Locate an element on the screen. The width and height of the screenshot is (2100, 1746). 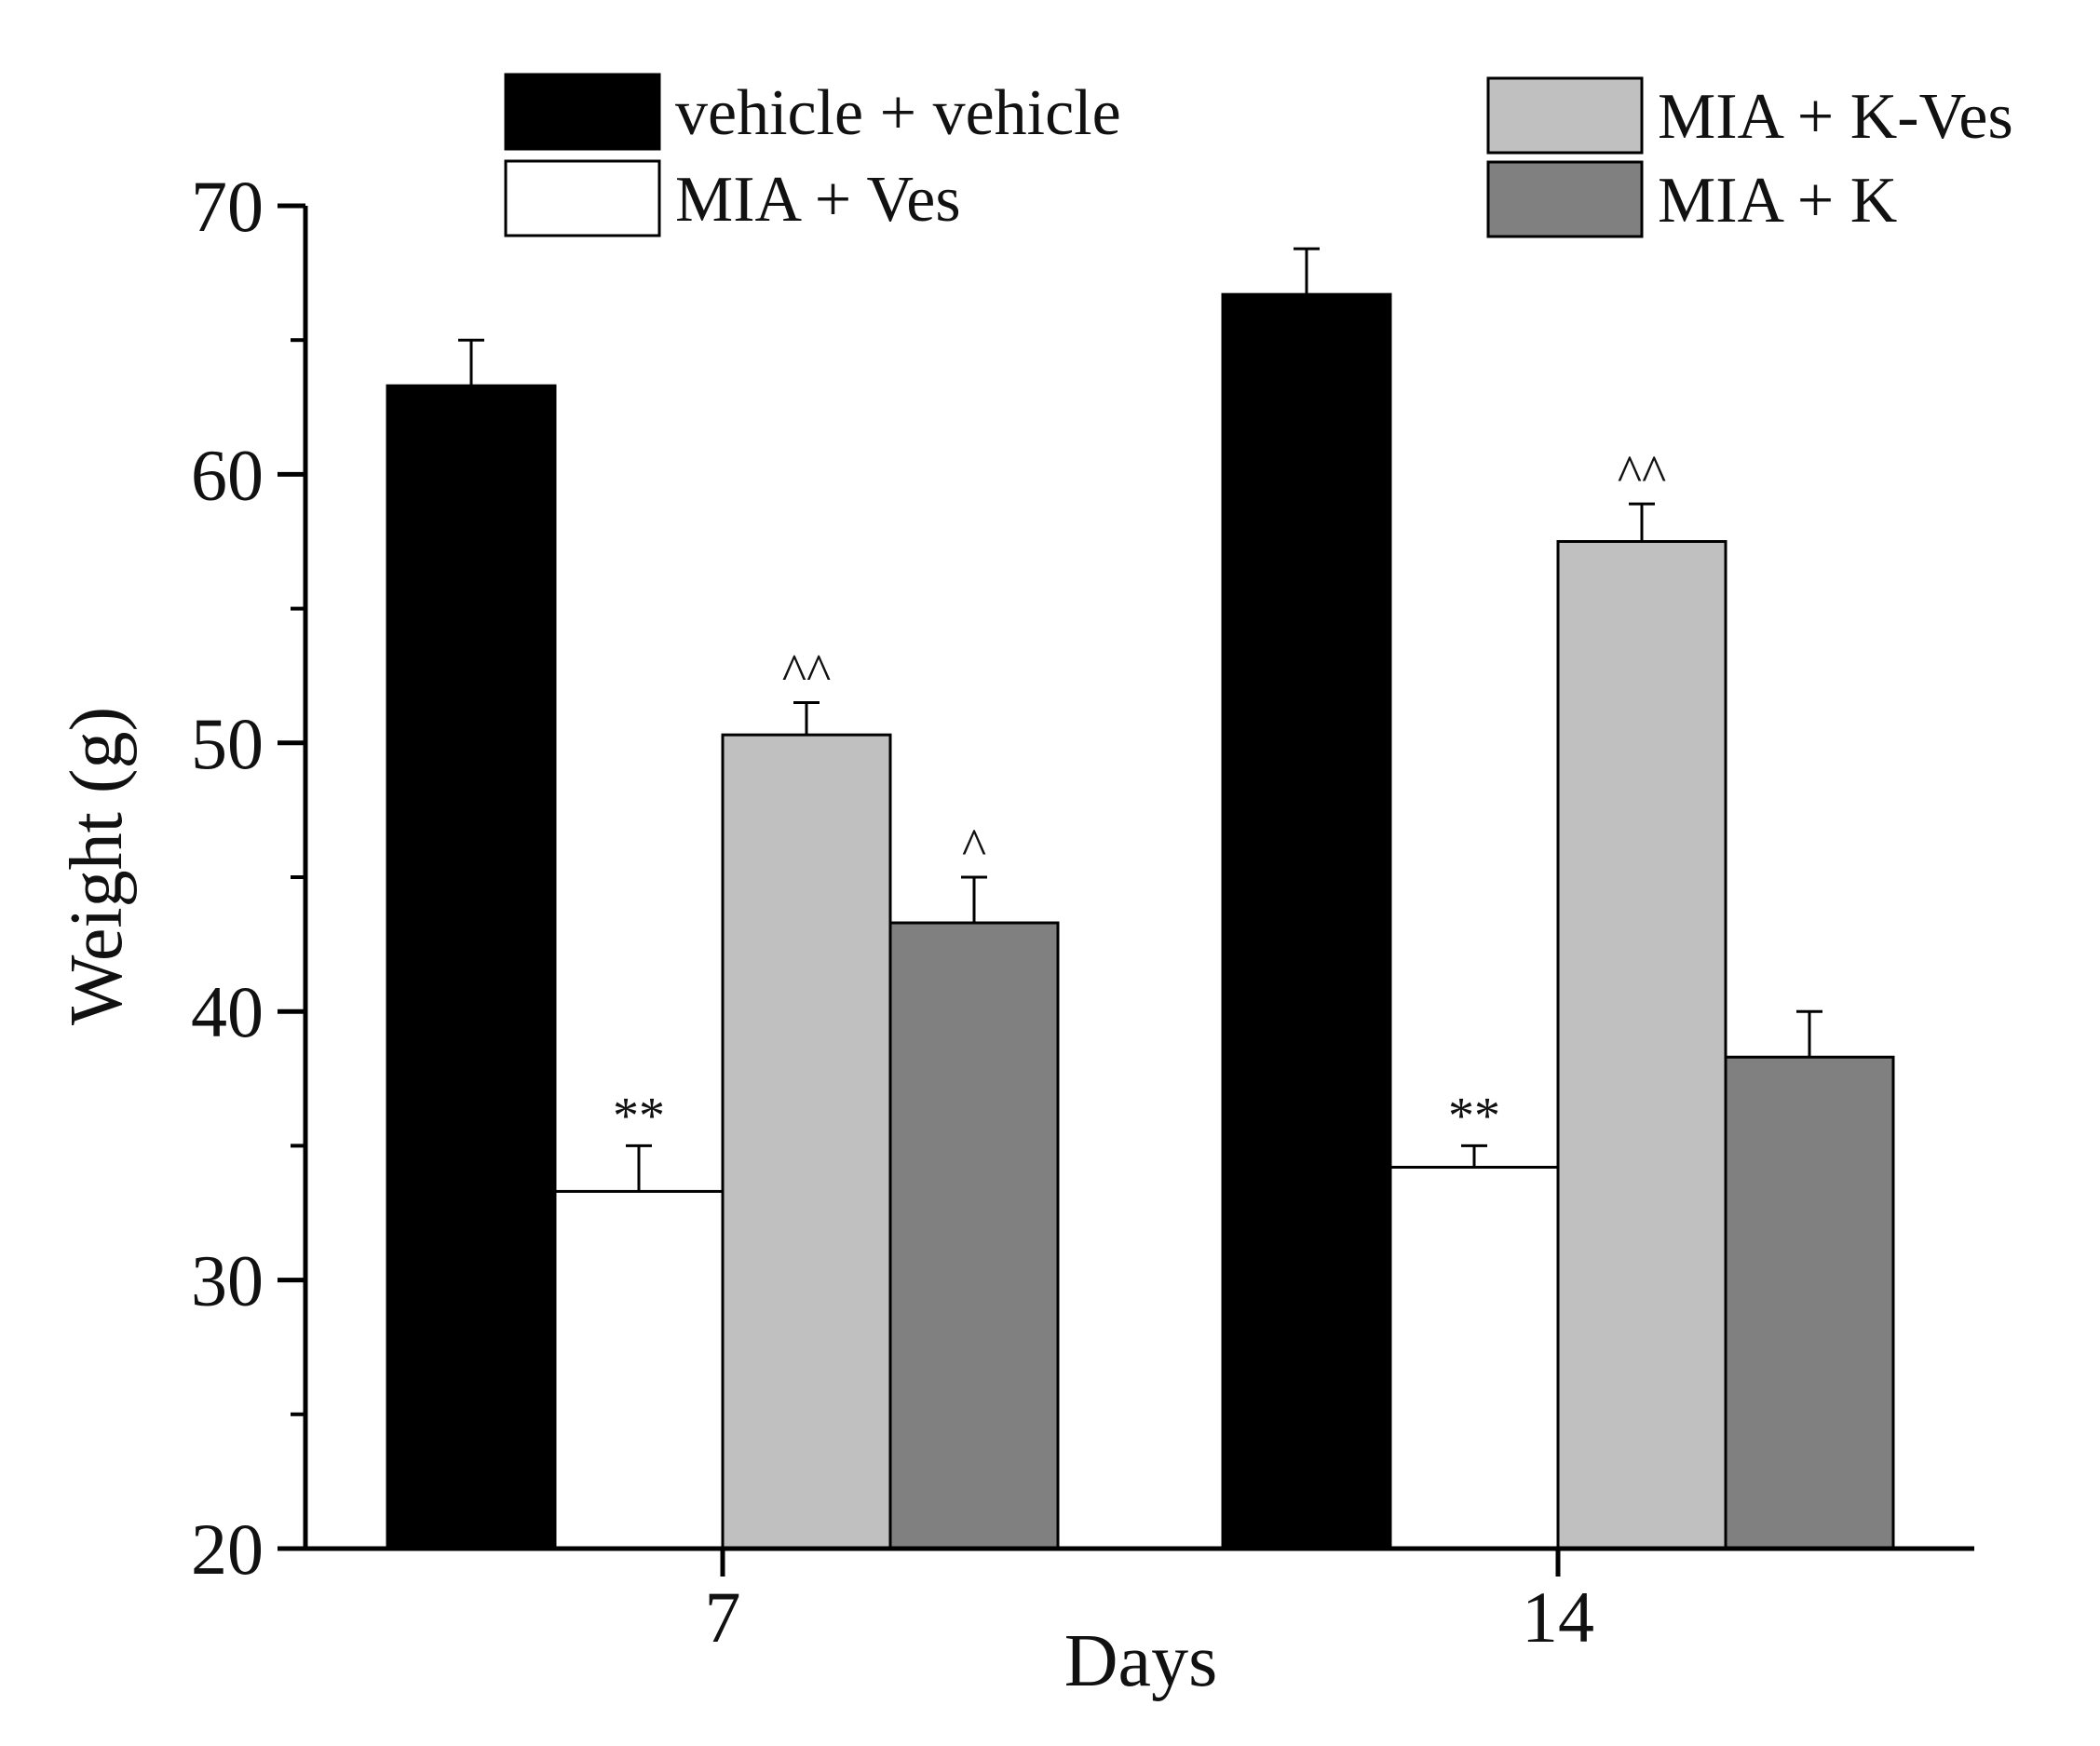
legend-label-vehicle-vehicle: vehicle + vehicle is located at coordinates (898, 113).